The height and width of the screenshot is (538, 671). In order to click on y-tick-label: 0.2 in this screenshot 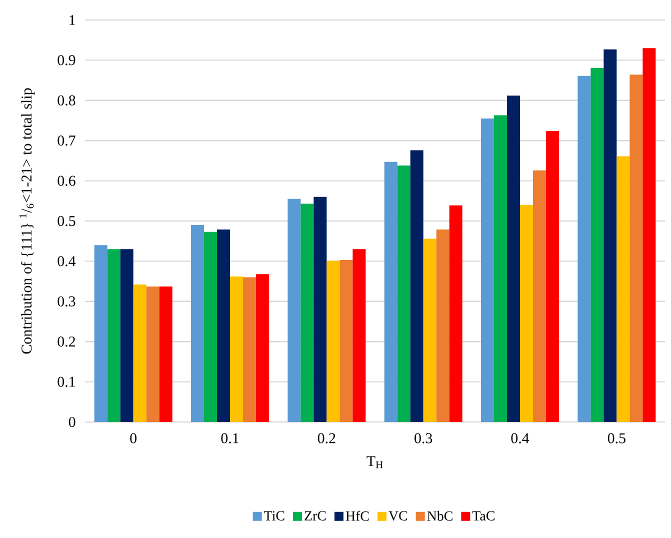, I will do `click(66, 341)`.